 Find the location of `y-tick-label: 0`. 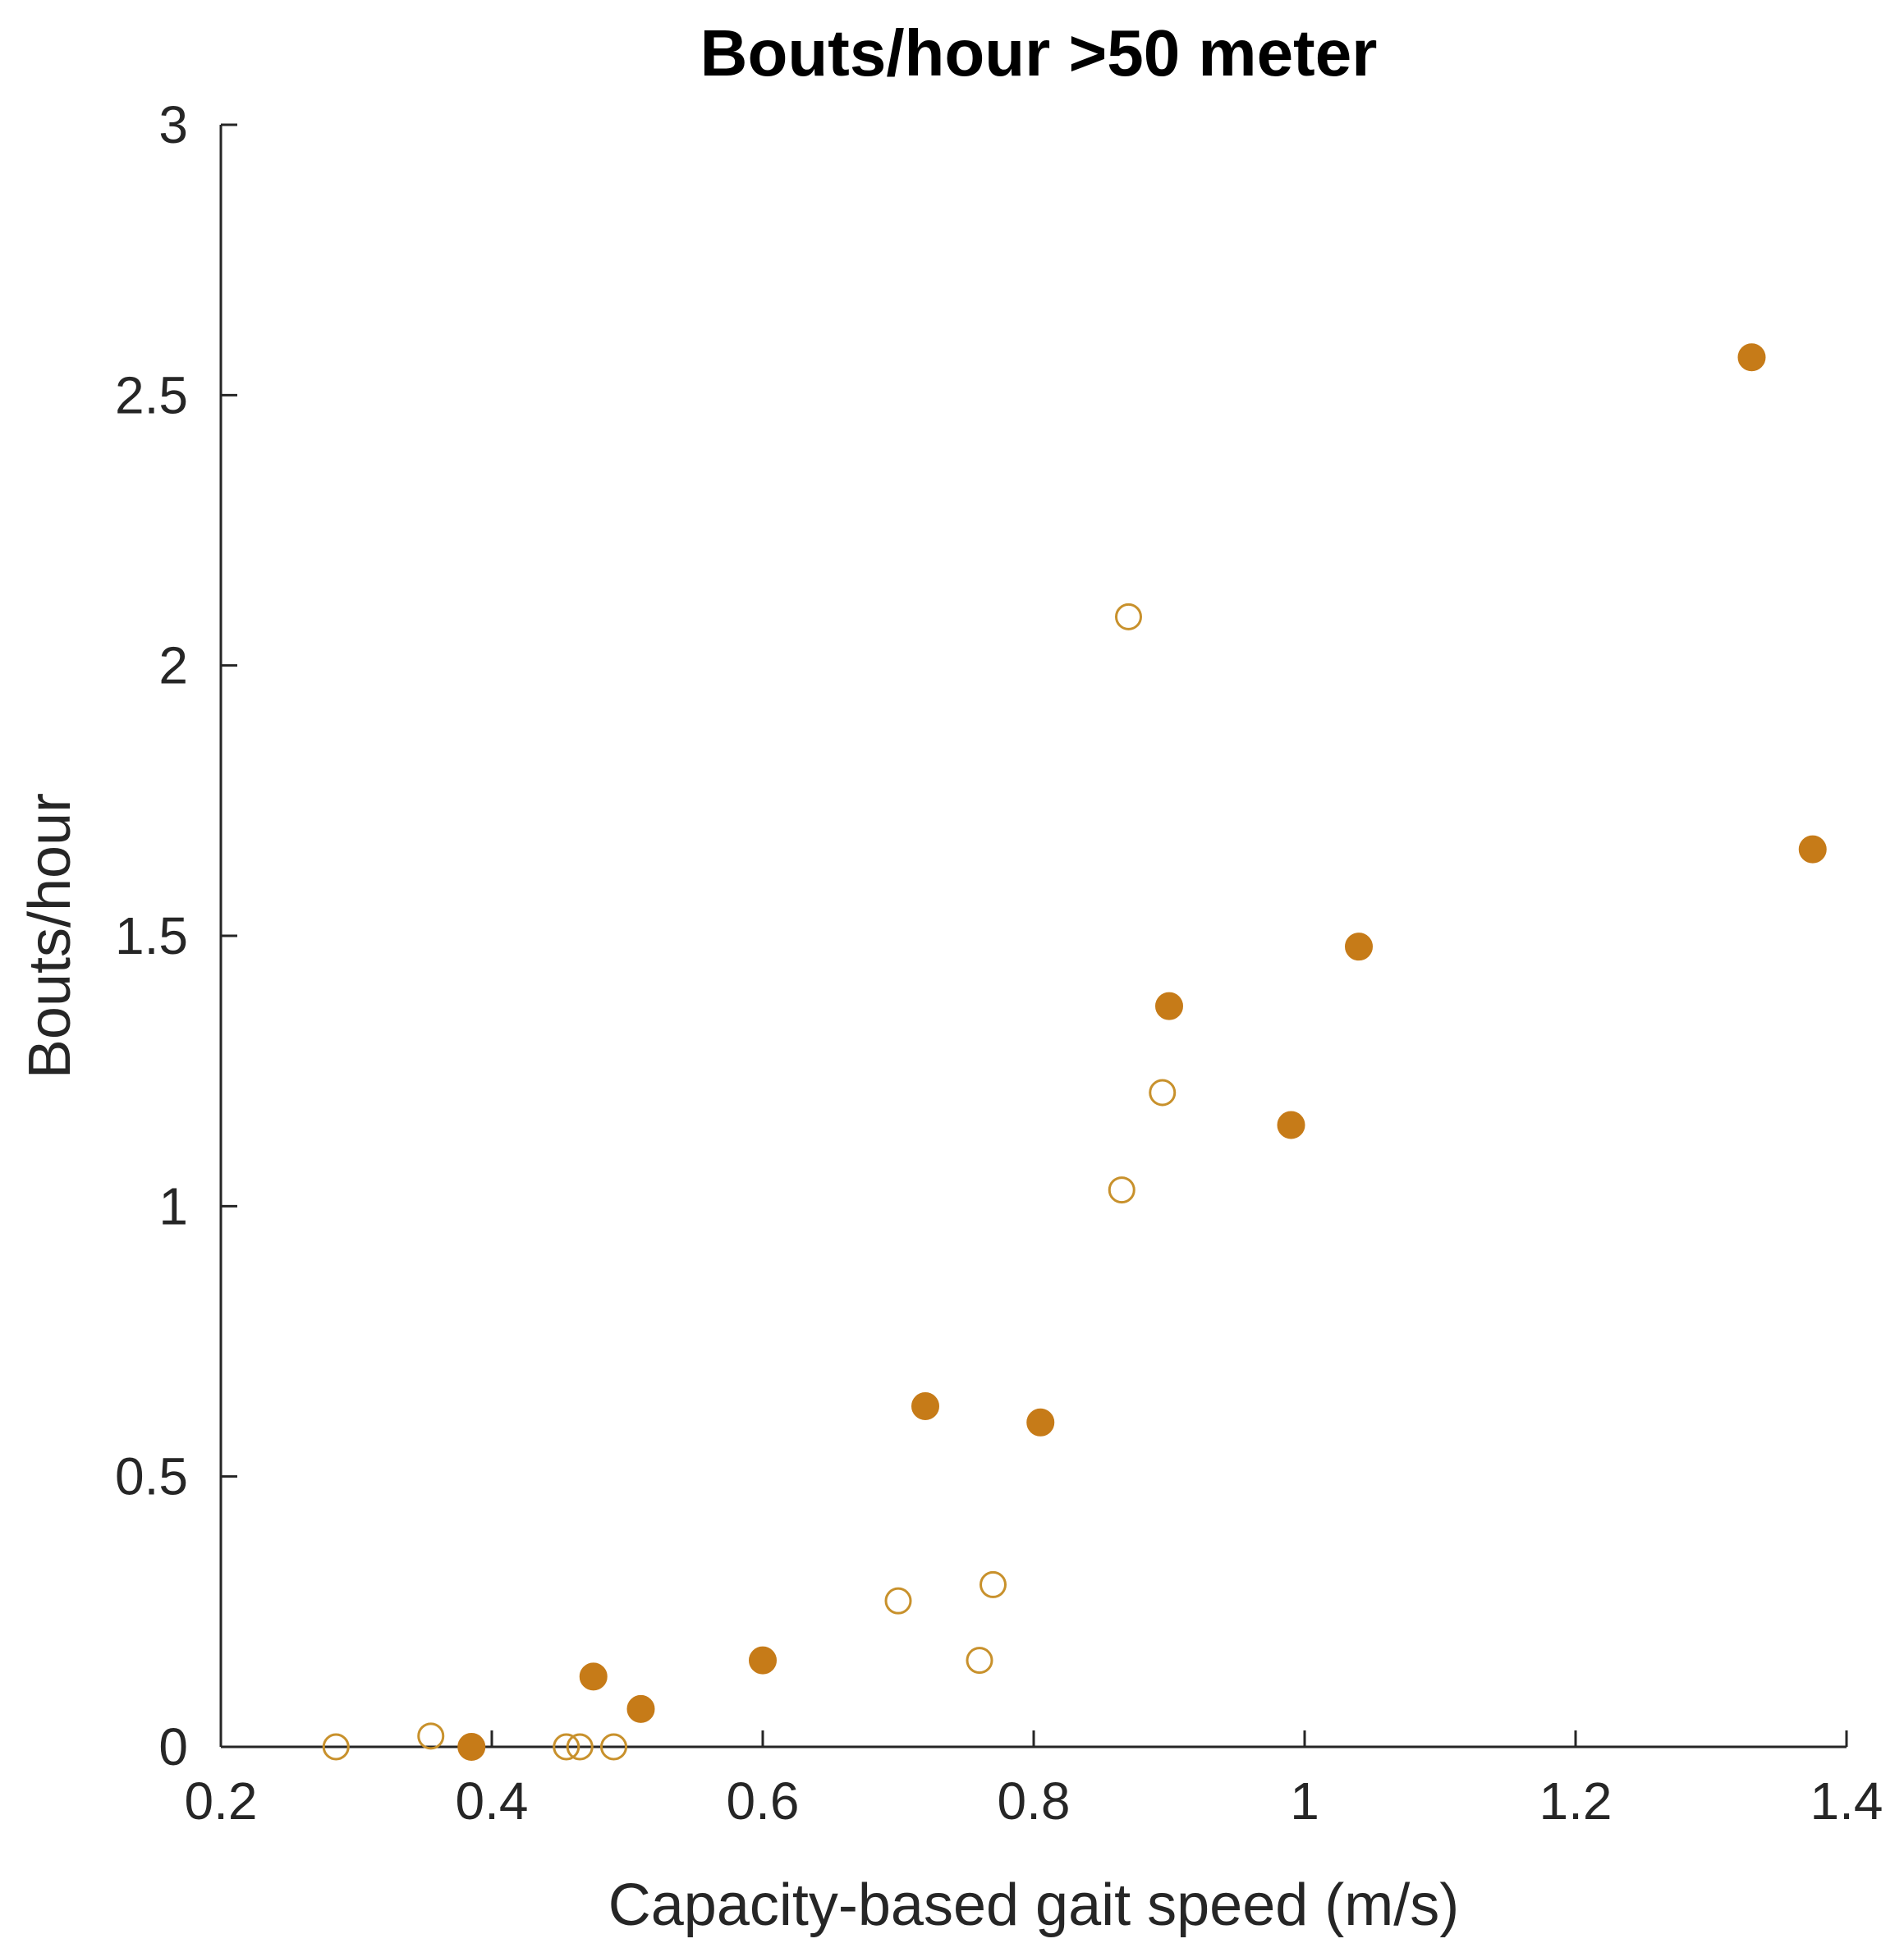

y-tick-label: 0 is located at coordinates (173, 1746).